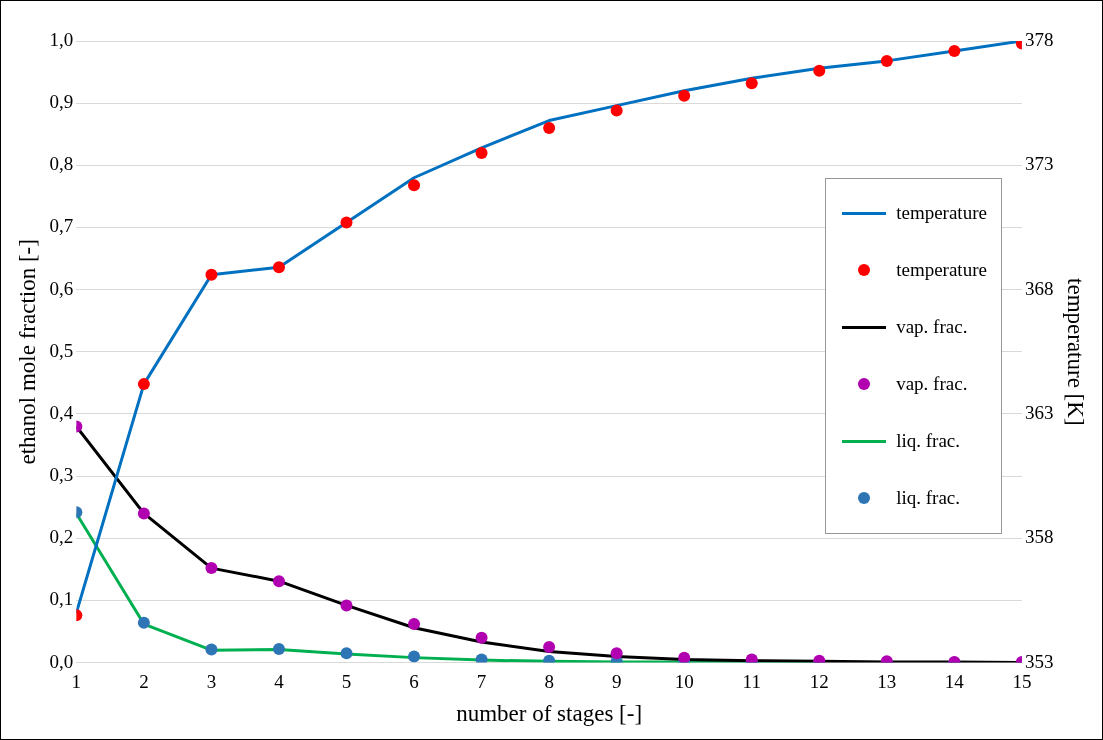 The image size is (1103, 740). Describe the element at coordinates (61, 102) in the screenshot. I see `y-tick-label: 0,9` at that location.